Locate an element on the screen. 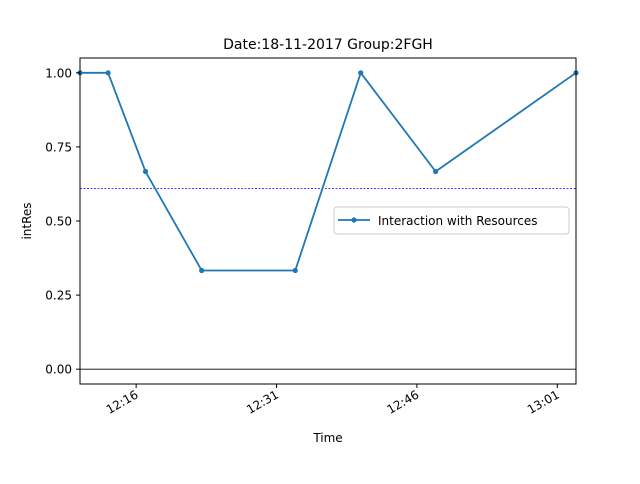 The image size is (640, 484). x-axis-label: Time is located at coordinates (327, 438).